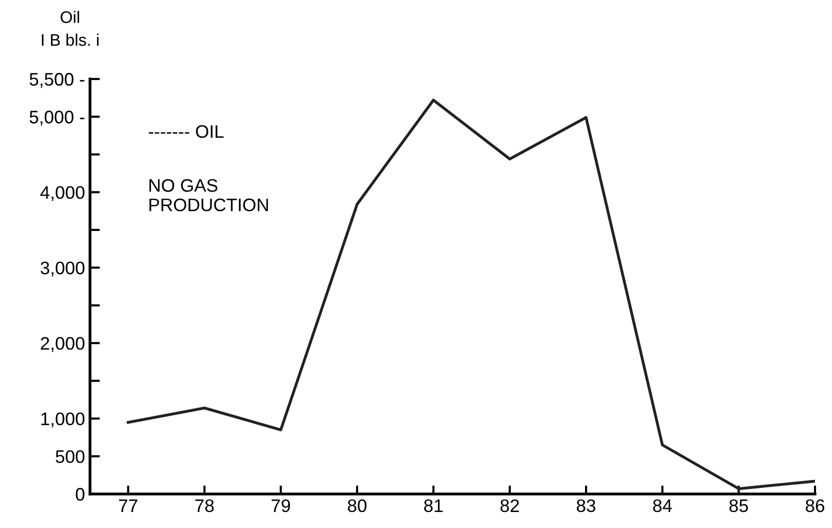  I want to click on x-tick-label: 82, so click(509, 505).